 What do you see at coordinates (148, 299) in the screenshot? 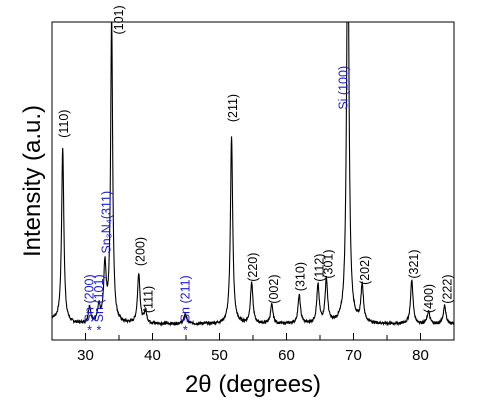
I see `peak-label: (111)` at bounding box center [148, 299].